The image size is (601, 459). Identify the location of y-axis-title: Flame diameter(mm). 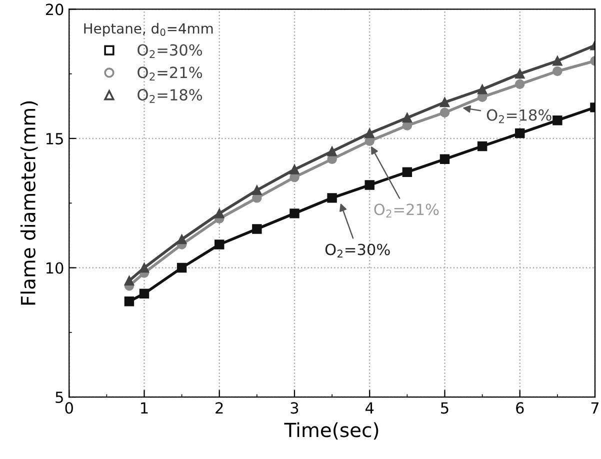
(29, 203).